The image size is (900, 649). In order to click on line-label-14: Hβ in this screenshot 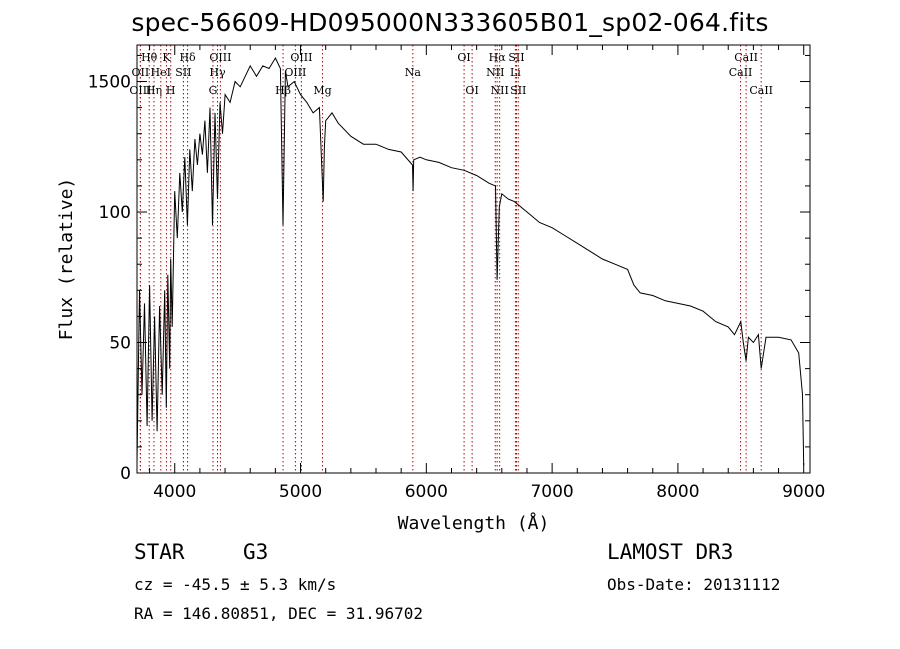, I will do `click(283, 90)`.